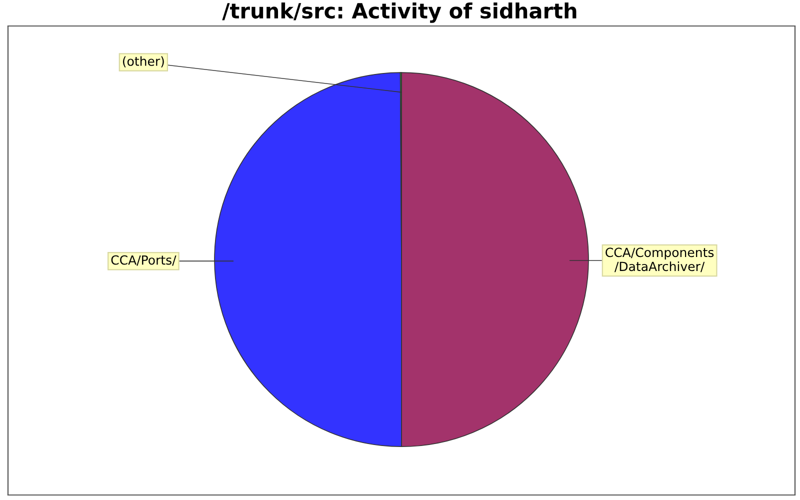 This screenshot has height=500, width=800. Describe the element at coordinates (660, 260) in the screenshot. I see `slice-label: CCA/Components /DataArchiver/` at that location.